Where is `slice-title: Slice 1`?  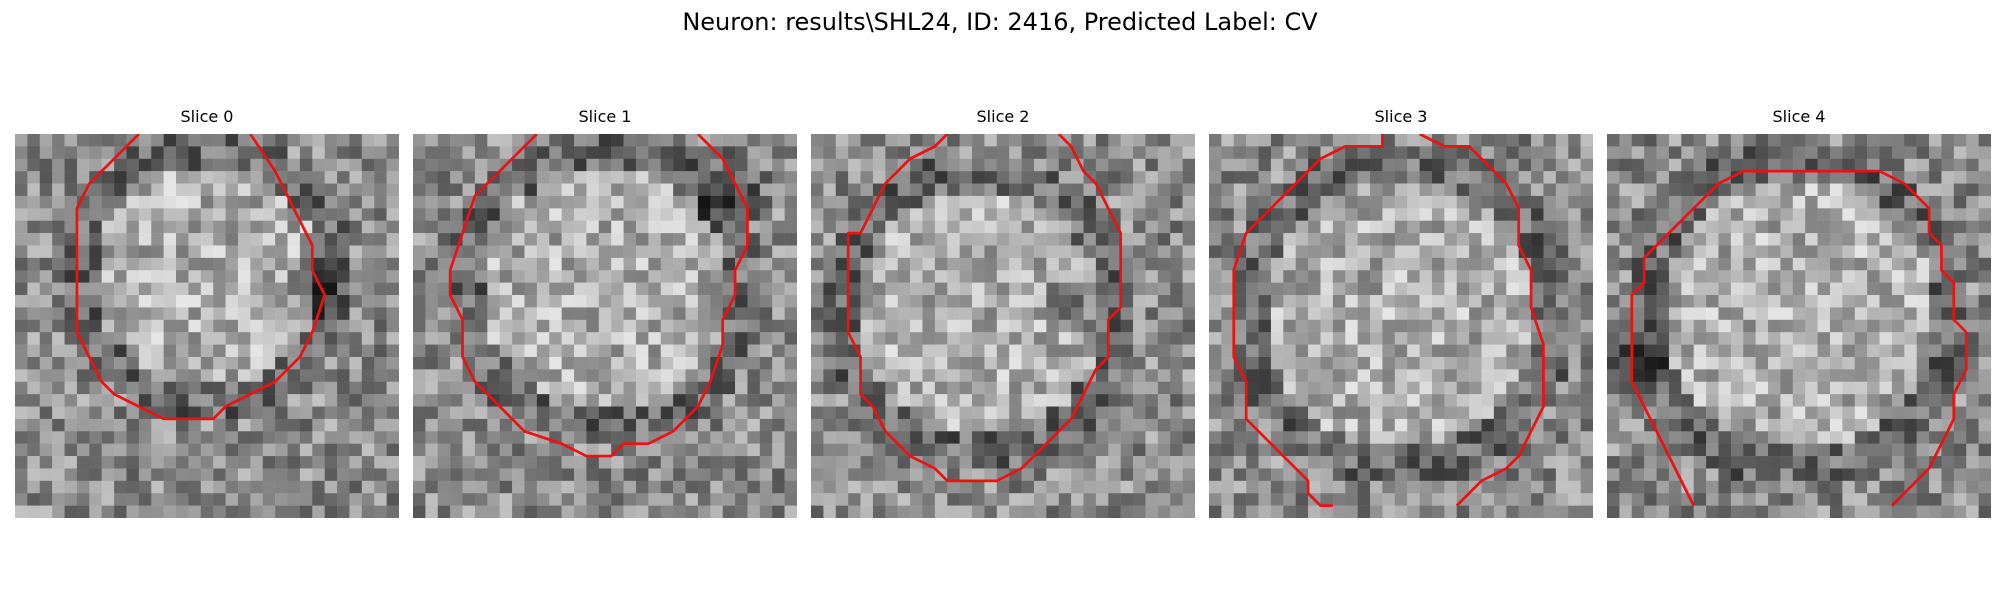
slice-title: Slice 1 is located at coordinates (605, 117).